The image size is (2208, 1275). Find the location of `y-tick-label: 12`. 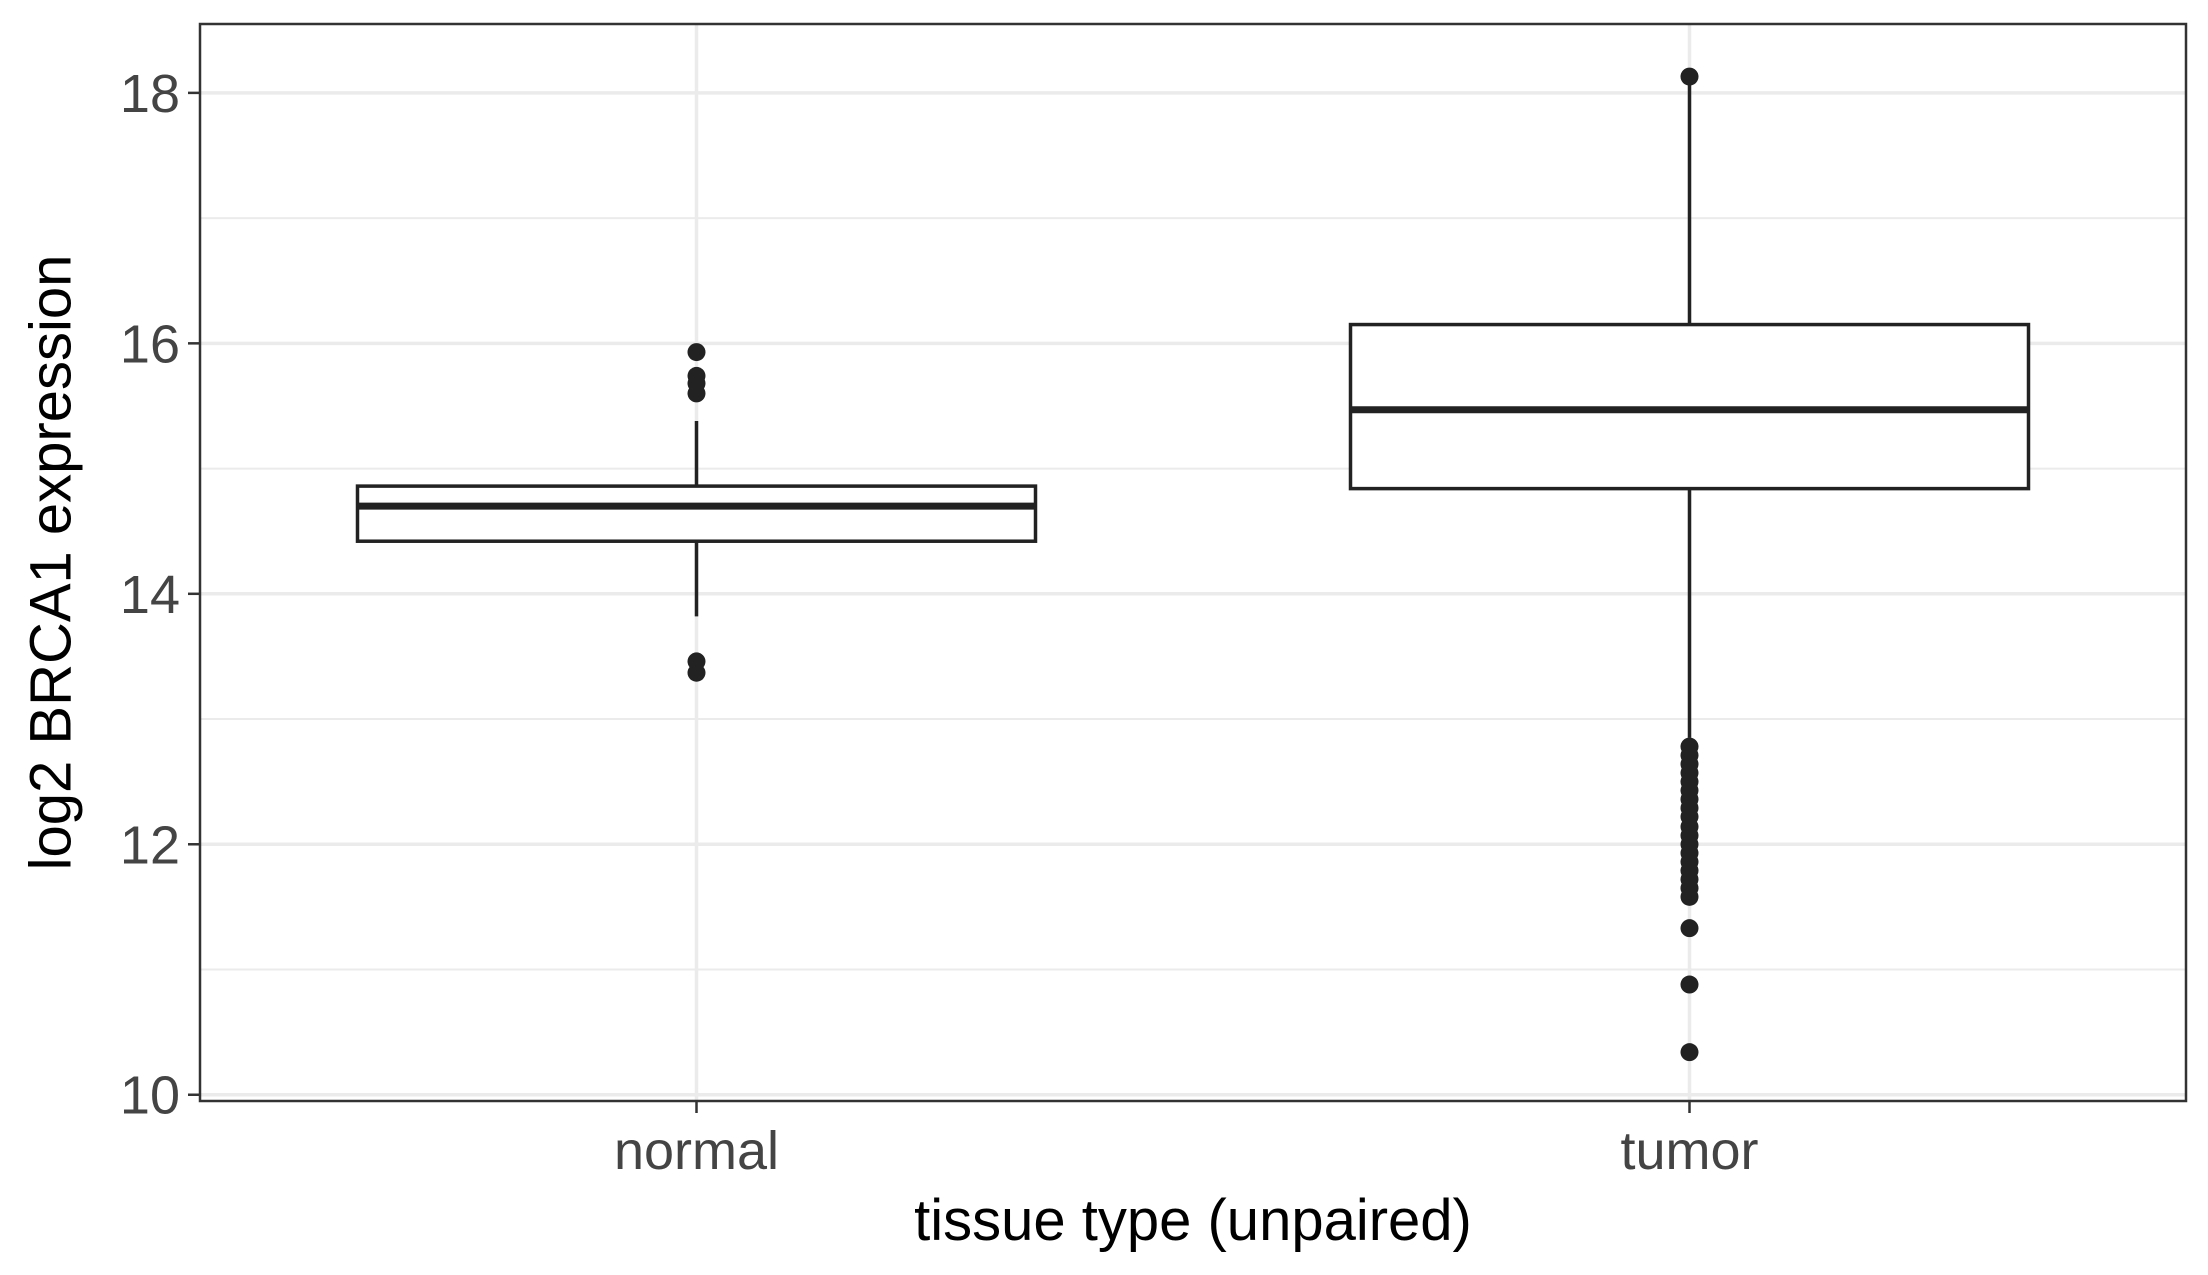

y-tick-label: 12 is located at coordinates (150, 845).